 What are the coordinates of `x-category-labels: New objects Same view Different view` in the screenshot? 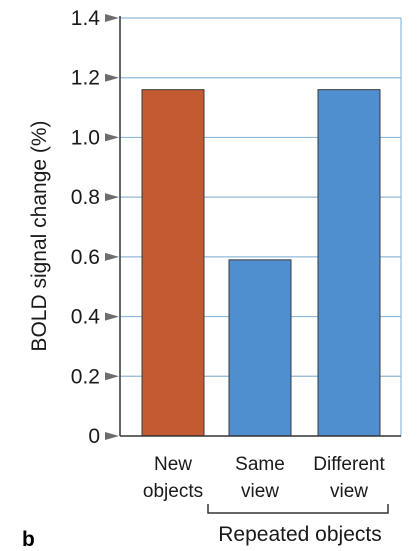 It's located at (264, 478).